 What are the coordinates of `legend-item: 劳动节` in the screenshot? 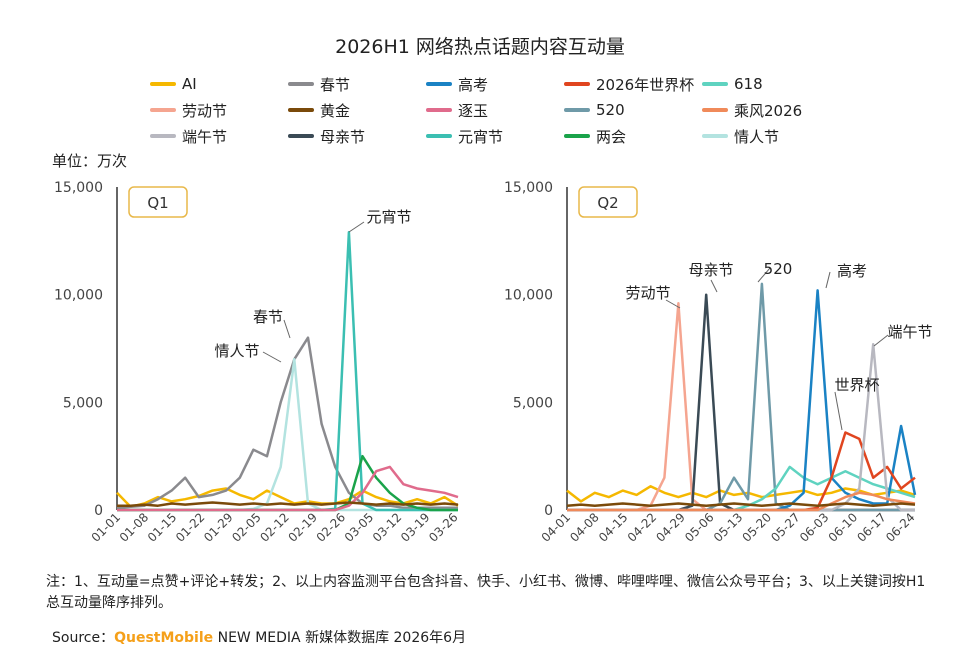 It's located at (188, 110).